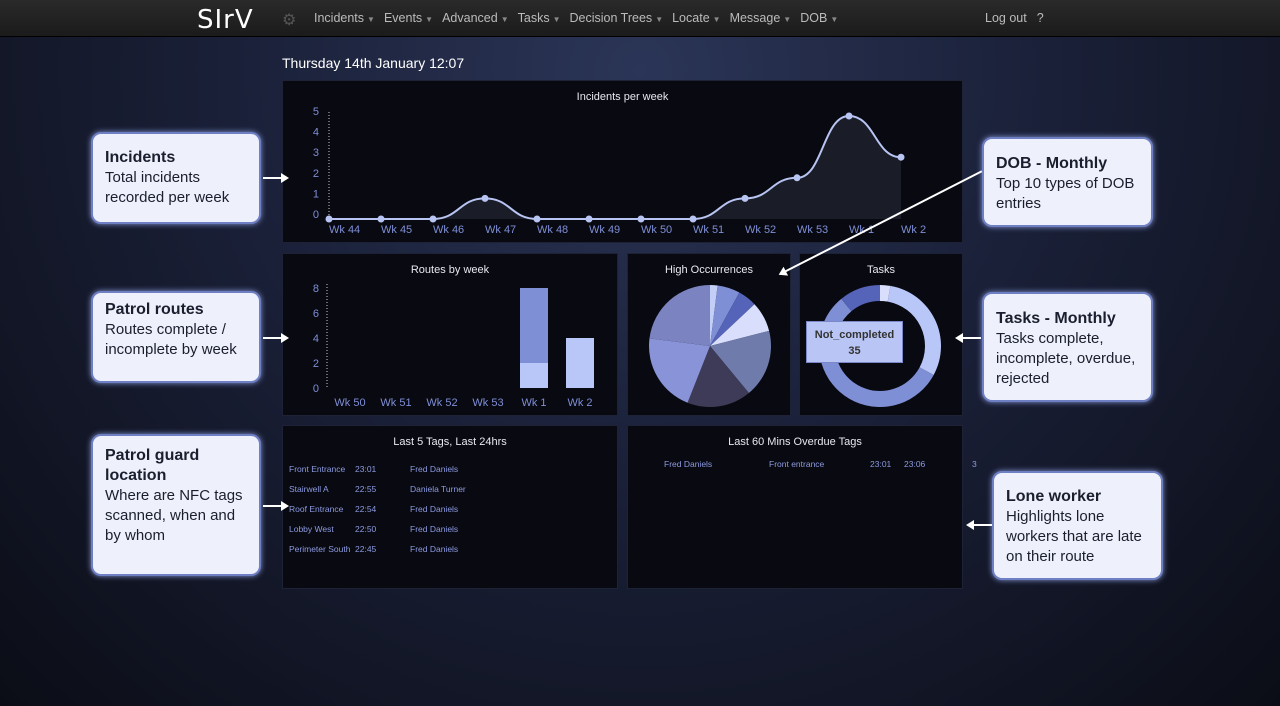  Describe the element at coordinates (579, 403) in the screenshot. I see `x-tick-label: Wk 2` at that location.